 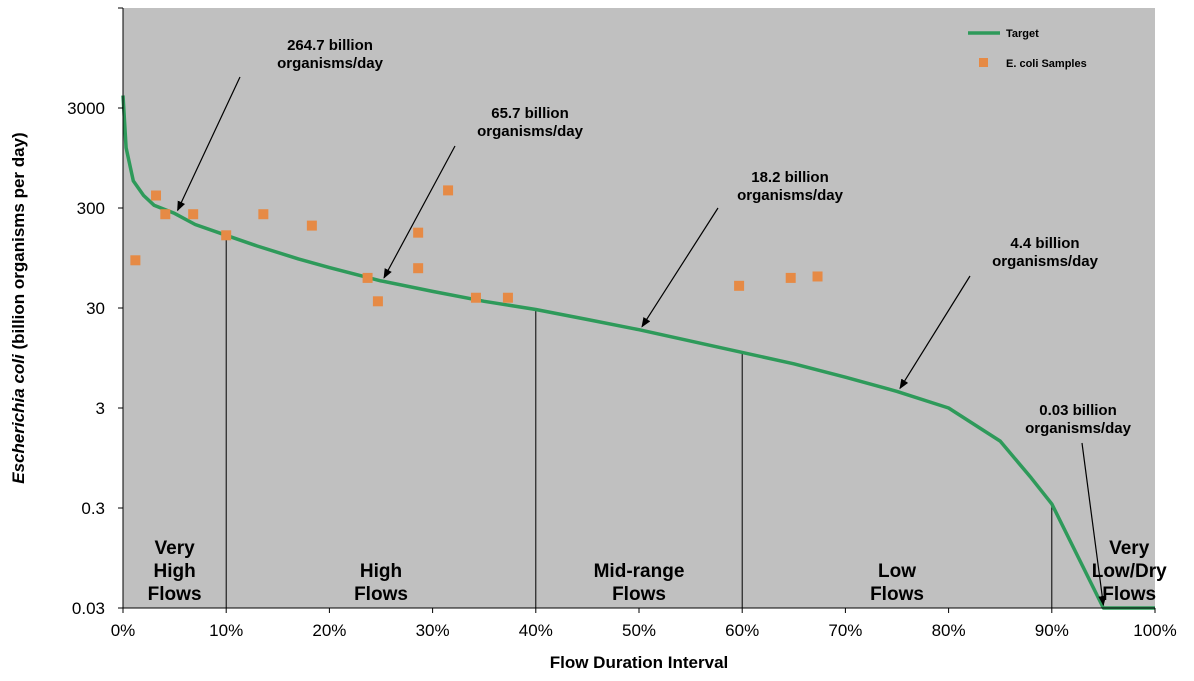 What do you see at coordinates (226, 630) in the screenshot?
I see `x-tick-label: 10%` at bounding box center [226, 630].